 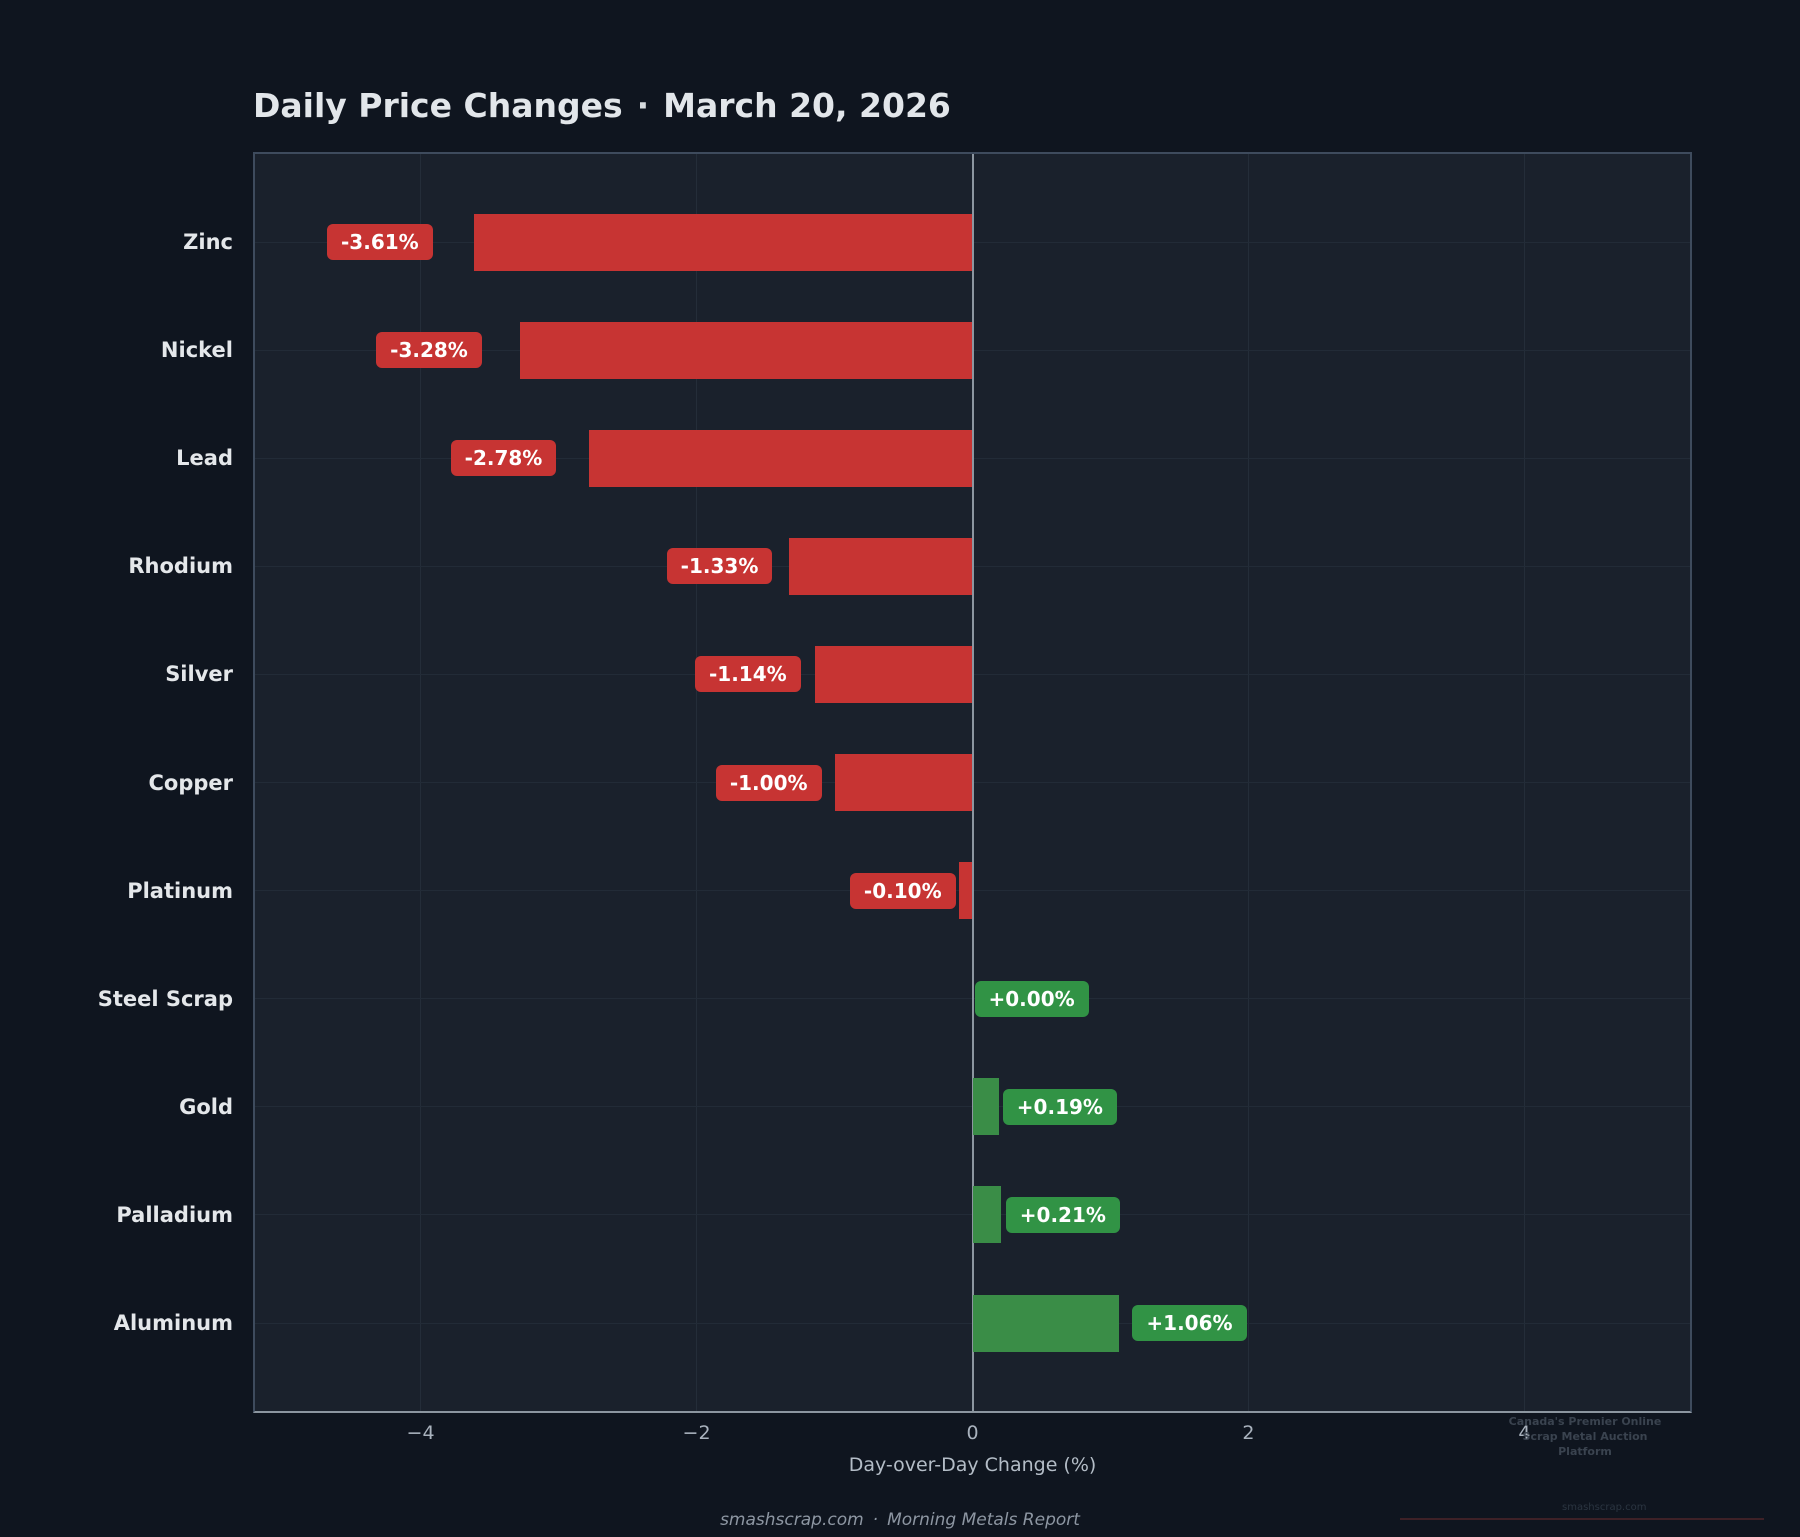 What do you see at coordinates (1031, 998) in the screenshot?
I see `bar-value-label-steel-scrap: +0.00%` at bounding box center [1031, 998].